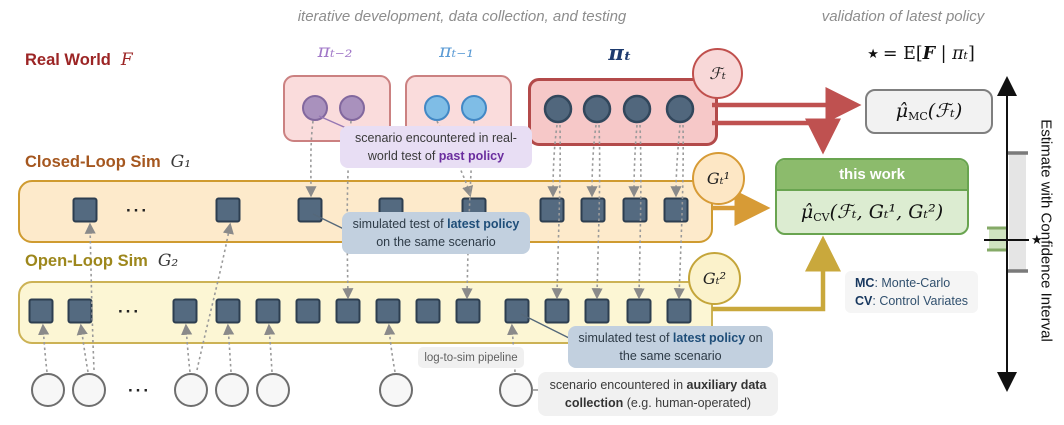  Describe the element at coordinates (93, 162) in the screenshot. I see `closed-loop-text: Closed-Loop Sim` at that location.